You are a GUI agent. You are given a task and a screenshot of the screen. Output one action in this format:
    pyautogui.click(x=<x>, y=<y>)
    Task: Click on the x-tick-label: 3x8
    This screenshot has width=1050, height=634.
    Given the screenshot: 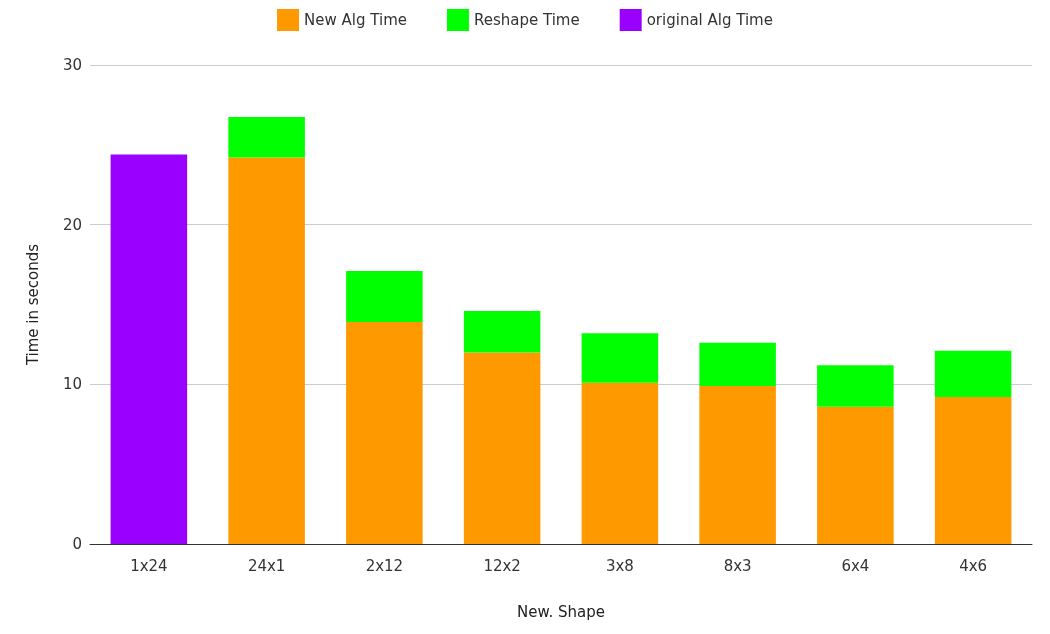 What is the action you would take?
    pyautogui.click(x=619, y=565)
    